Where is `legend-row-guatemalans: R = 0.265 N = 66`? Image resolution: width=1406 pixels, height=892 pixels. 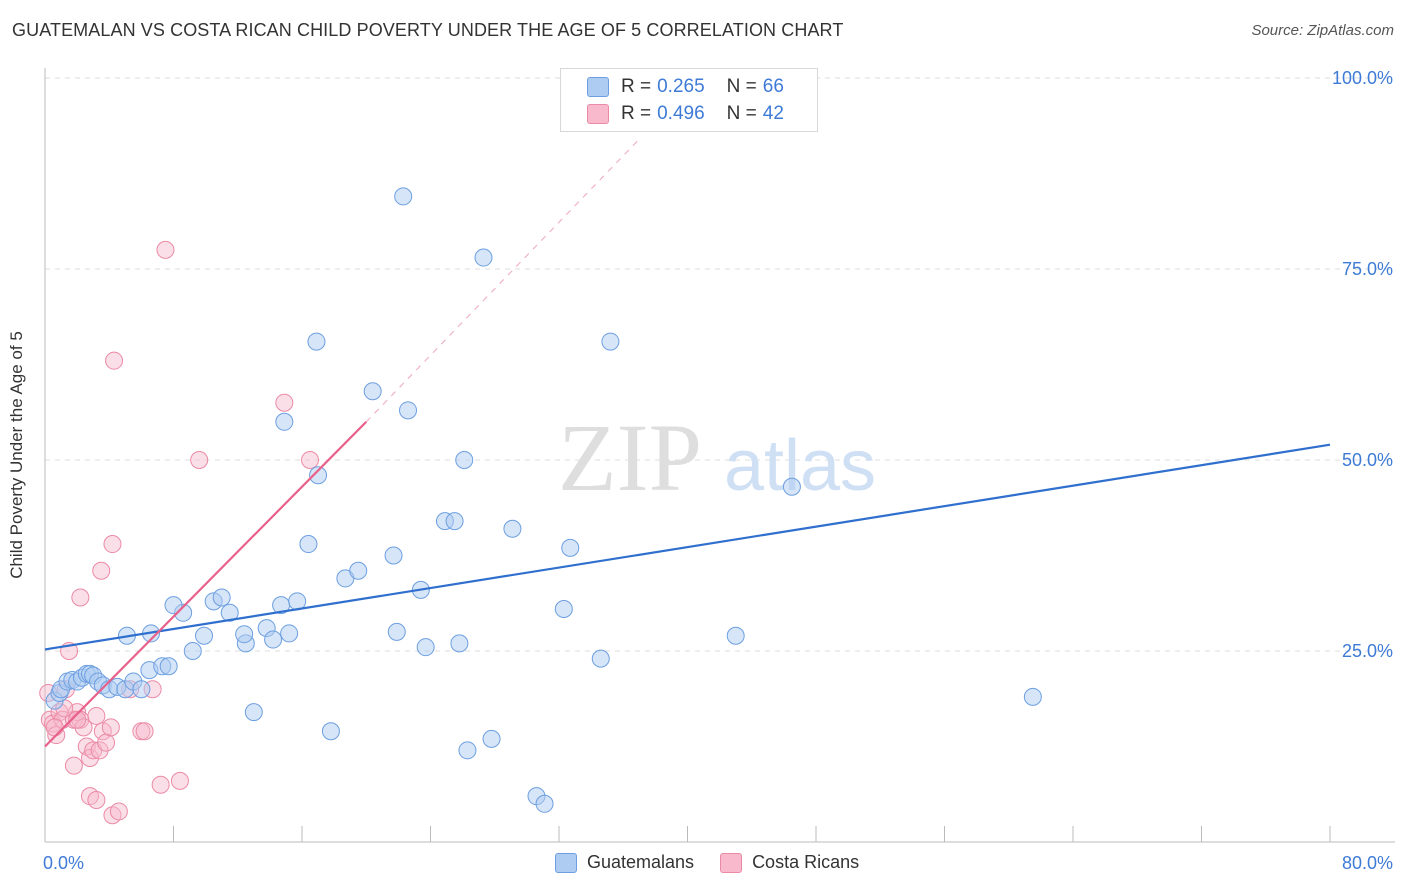 legend-row-guatemalans: R = 0.265 N = 66 is located at coordinates (685, 87).